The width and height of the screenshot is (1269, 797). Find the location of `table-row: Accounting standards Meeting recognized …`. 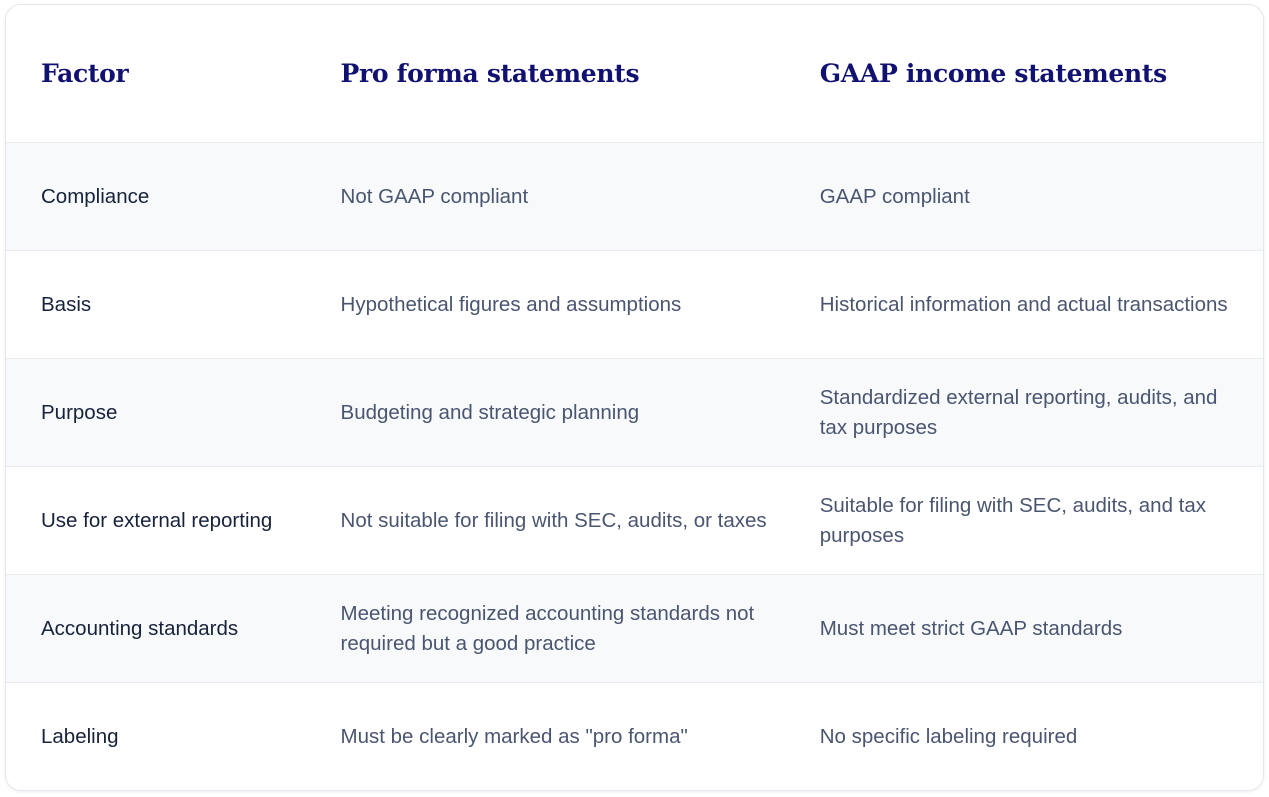

table-row: Accounting standards Meeting recognized … is located at coordinates (634, 628).